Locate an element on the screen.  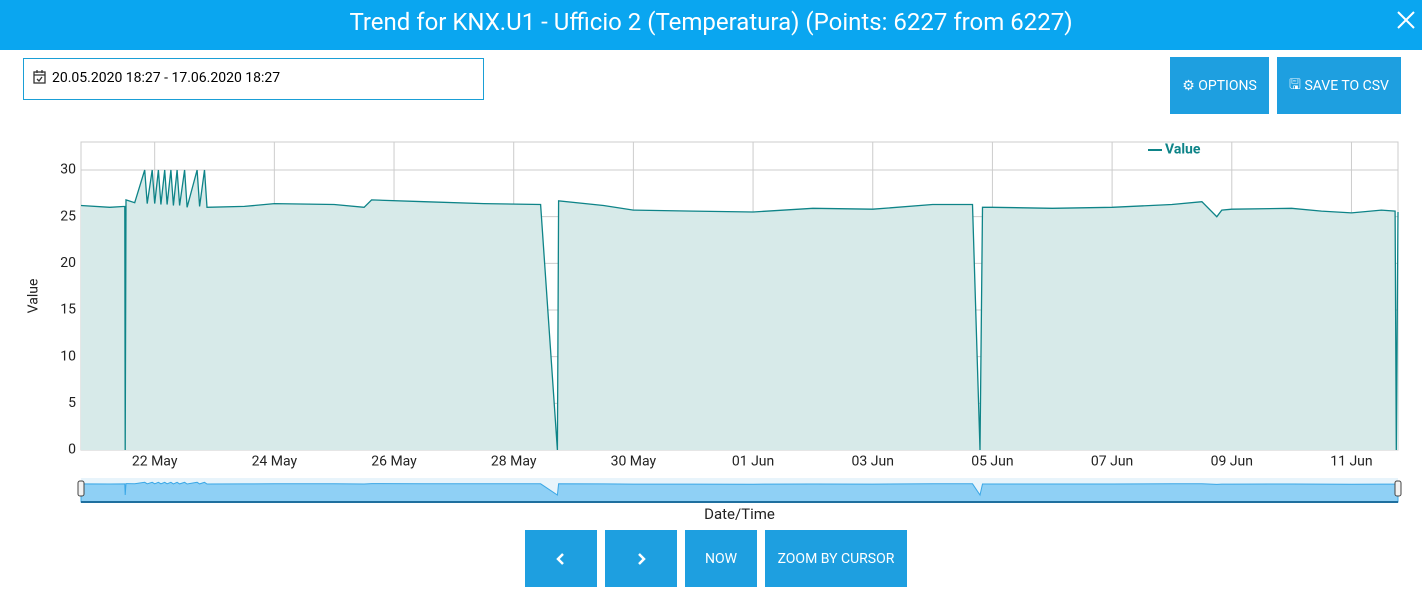
y-tick-label: 30 is located at coordinates (68, 170).